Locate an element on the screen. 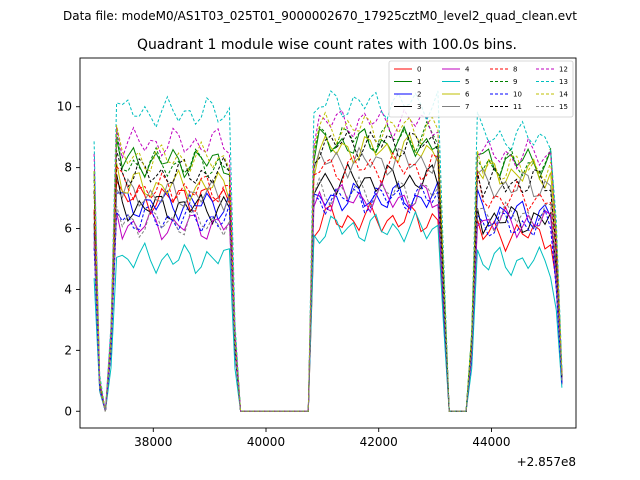  x-tick-label: 44000 is located at coordinates (491, 442).